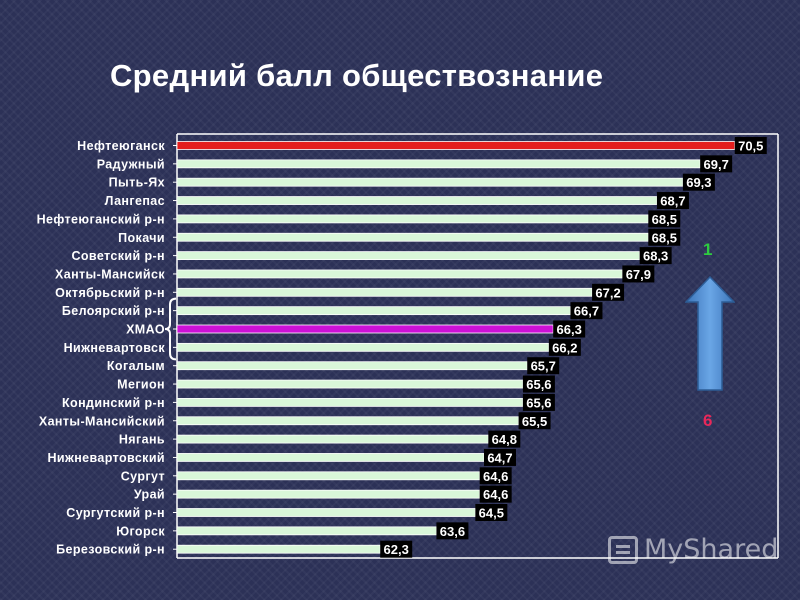 This screenshot has height=600, width=800. I want to click on value-label: 64,8, so click(504, 439).